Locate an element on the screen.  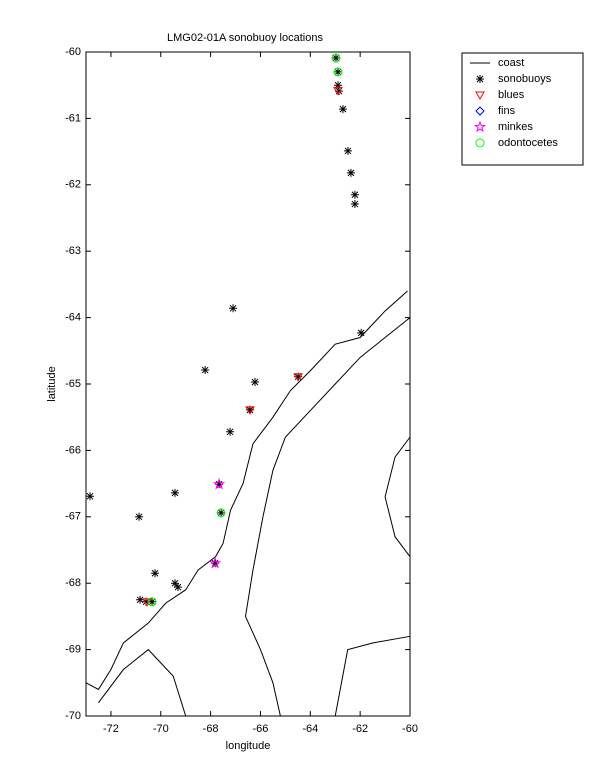
legend-label: coast is located at coordinates (511, 63).